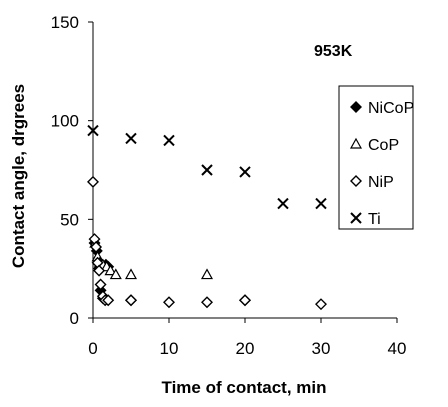 Image resolution: width=448 pixels, height=407 pixels. Describe the element at coordinates (245, 348) in the screenshot. I see `x-tick-label: 20` at that location.